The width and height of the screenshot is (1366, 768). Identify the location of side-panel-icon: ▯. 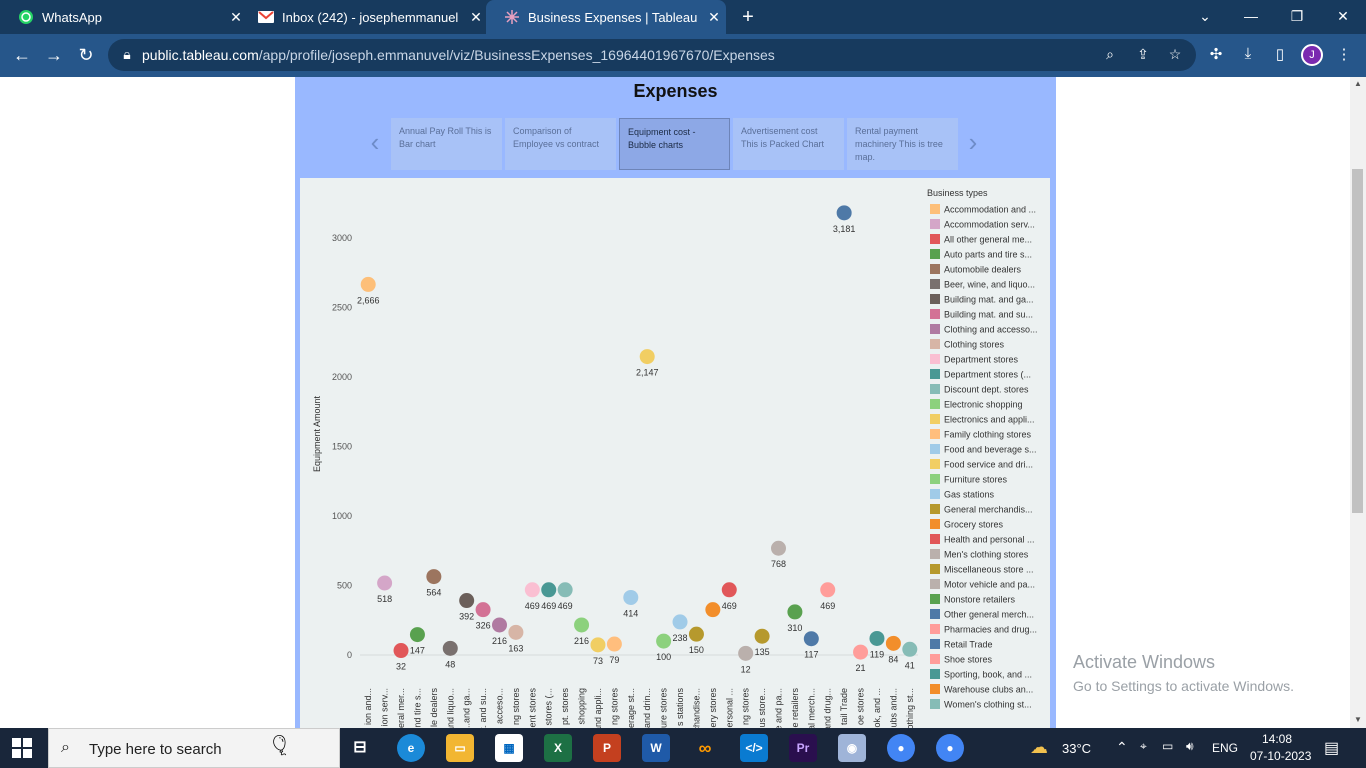
(1280, 54).